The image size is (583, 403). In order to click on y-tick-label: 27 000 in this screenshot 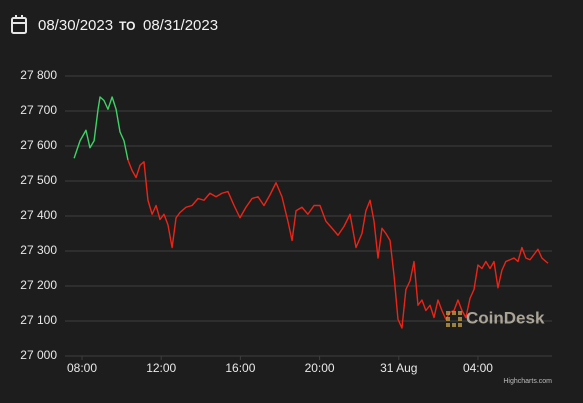, I will do `click(38, 355)`.